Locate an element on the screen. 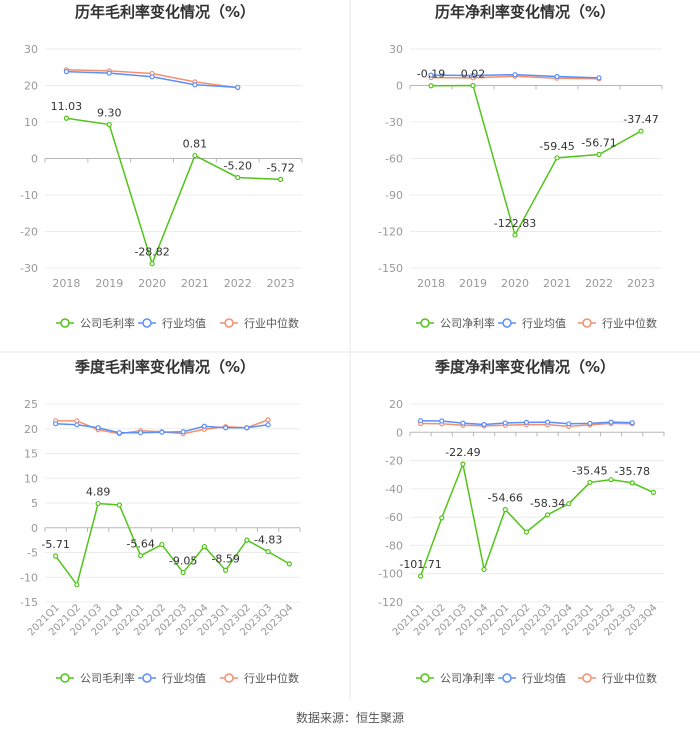  data-label: -35.45 is located at coordinates (589, 470).